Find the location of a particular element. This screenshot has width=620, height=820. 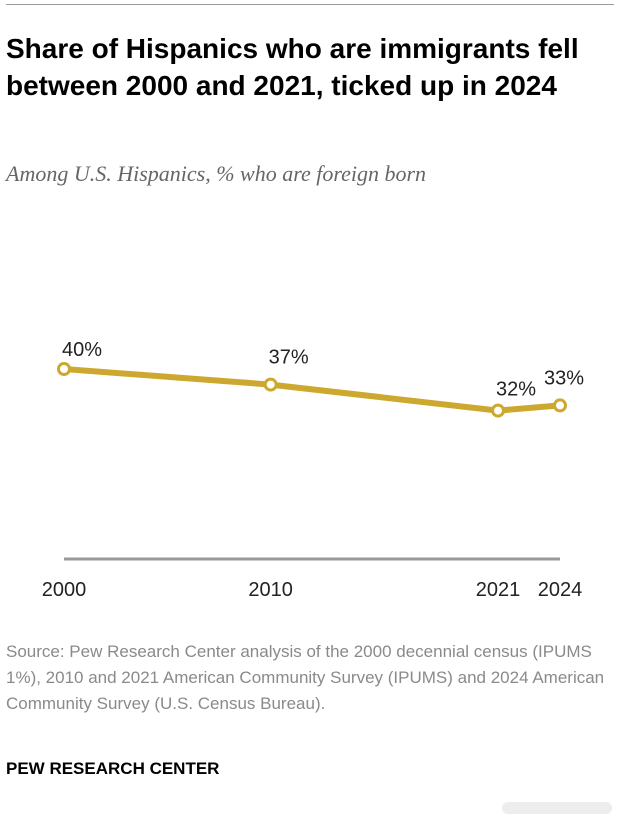

data-point-2000 is located at coordinates (64, 369).